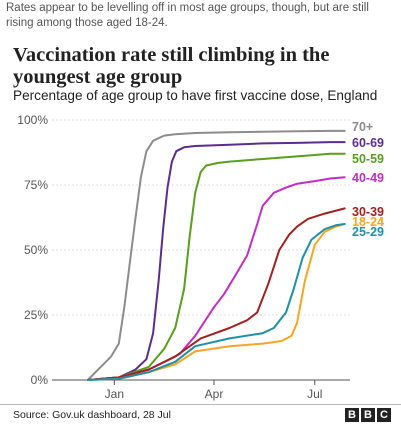 The width and height of the screenshot is (401, 435). Describe the element at coordinates (114, 394) in the screenshot. I see `x-tick-label: Jan` at that location.